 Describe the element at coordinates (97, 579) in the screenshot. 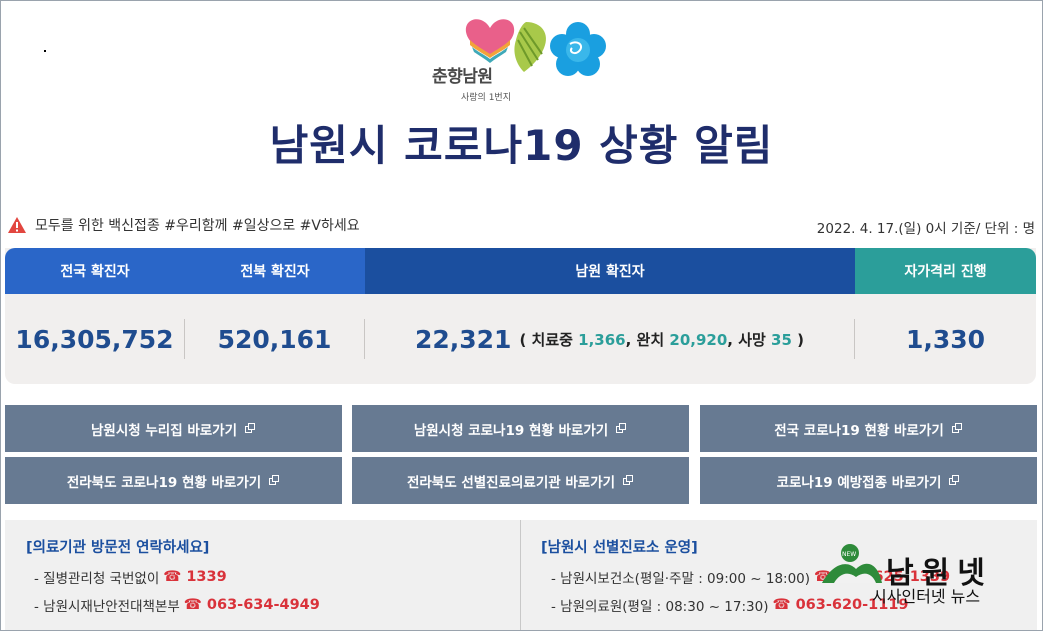

I see `contact-label: - 질병관리청 국번없이` at that location.